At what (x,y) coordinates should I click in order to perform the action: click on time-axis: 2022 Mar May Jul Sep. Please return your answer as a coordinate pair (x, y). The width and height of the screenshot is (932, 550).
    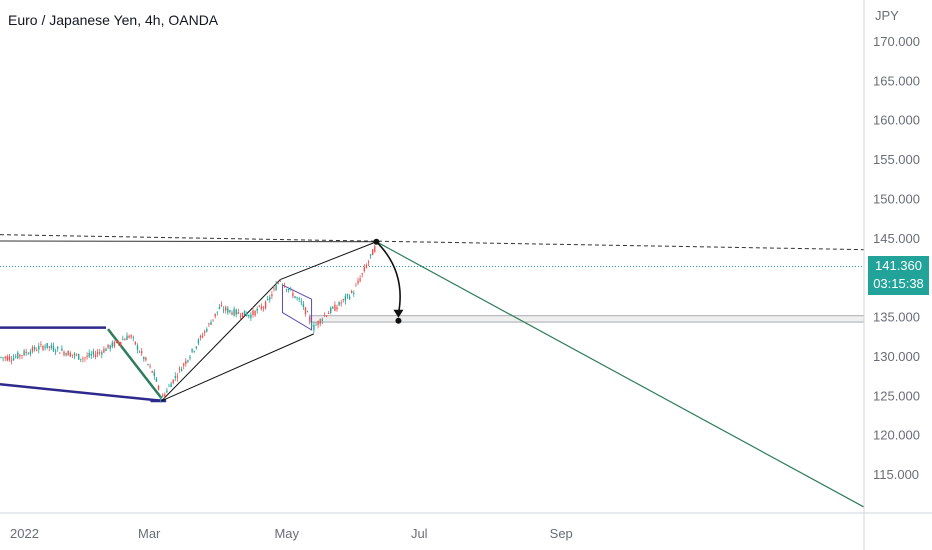
    Looking at the image, I should click on (466, 526).